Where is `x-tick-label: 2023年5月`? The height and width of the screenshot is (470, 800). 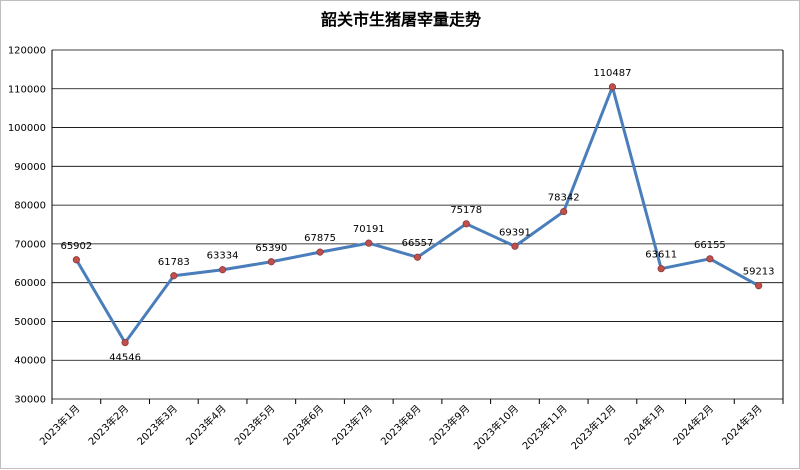 x-tick-label: 2023年5月 is located at coordinates (255, 425).